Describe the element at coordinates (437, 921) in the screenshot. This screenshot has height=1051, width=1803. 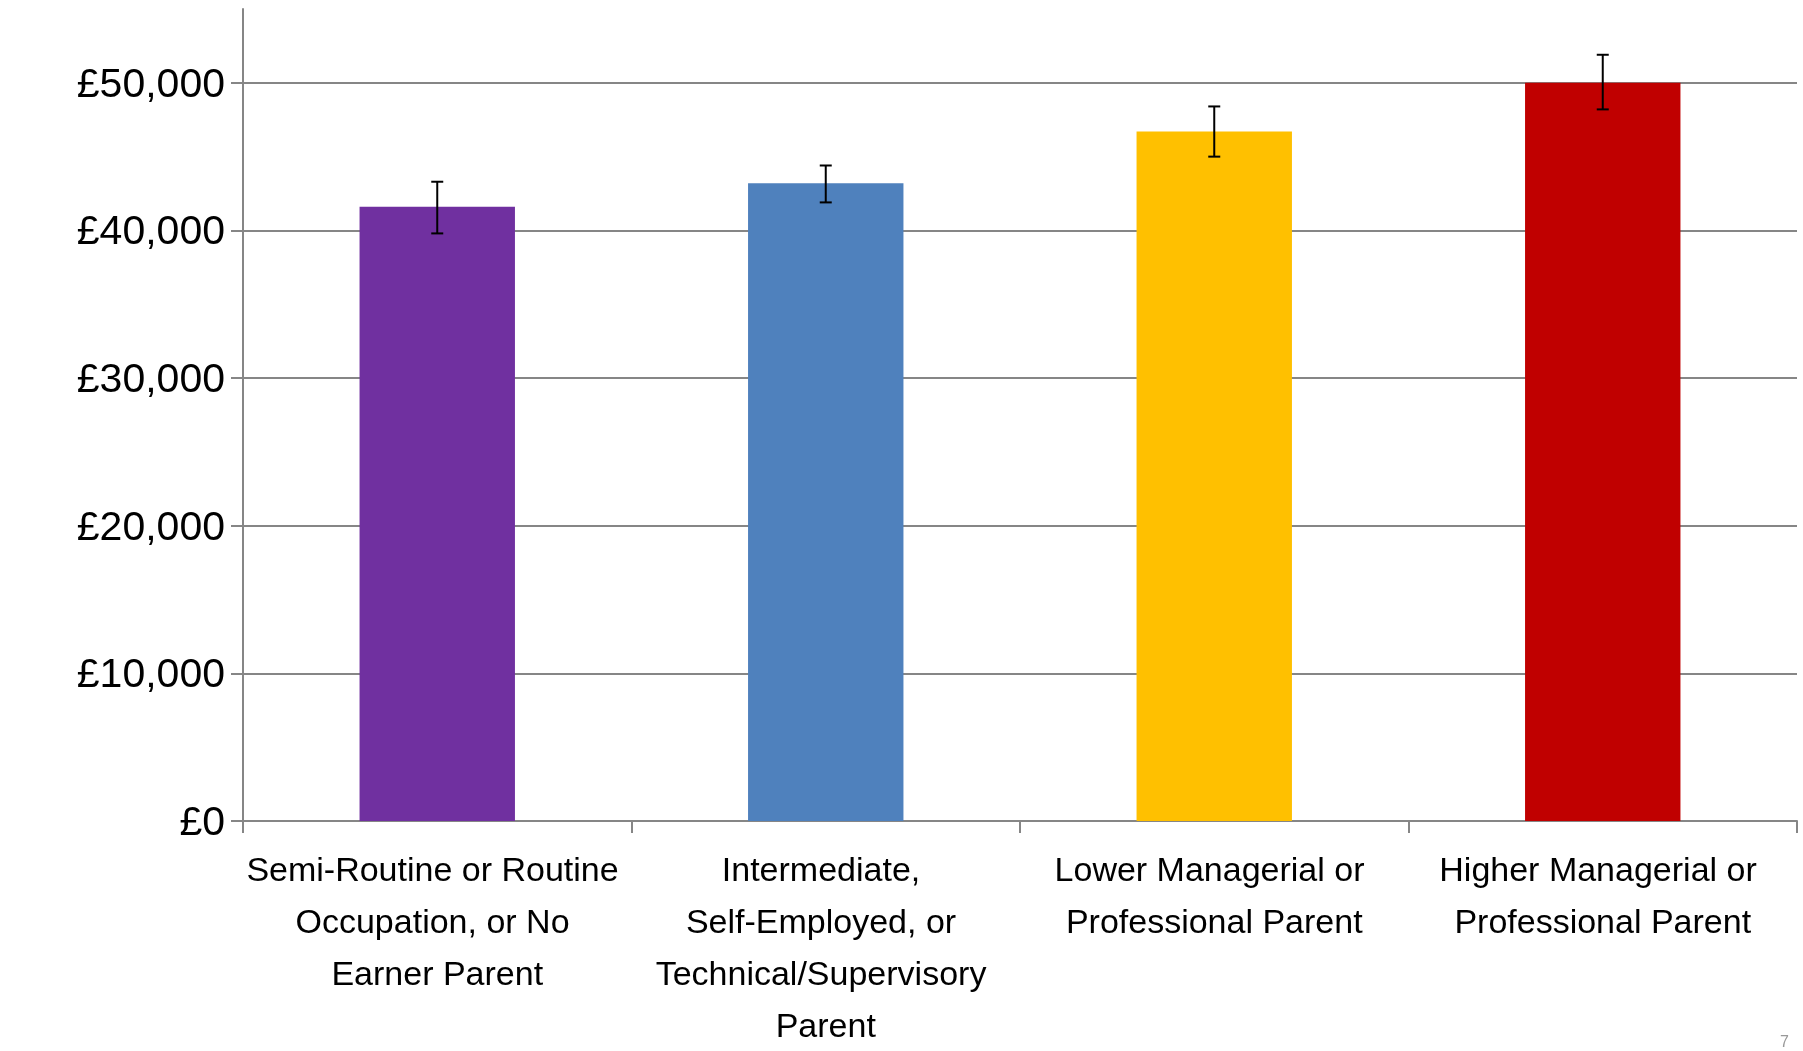
I see `x-tick-label: Semi-Routine or Routine Occupation, or No Earner Parent` at that location.